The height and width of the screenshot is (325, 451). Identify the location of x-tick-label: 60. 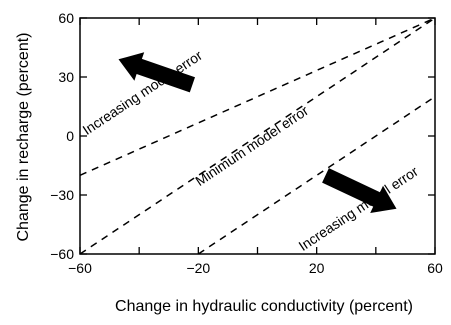
(435, 268).